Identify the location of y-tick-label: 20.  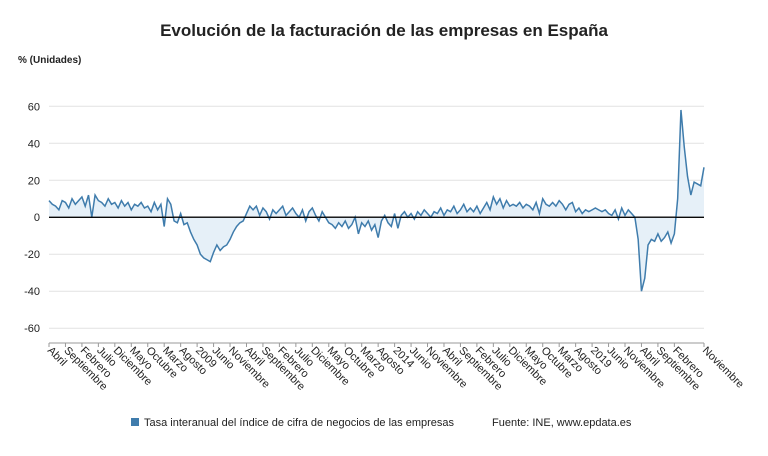
(34, 181).